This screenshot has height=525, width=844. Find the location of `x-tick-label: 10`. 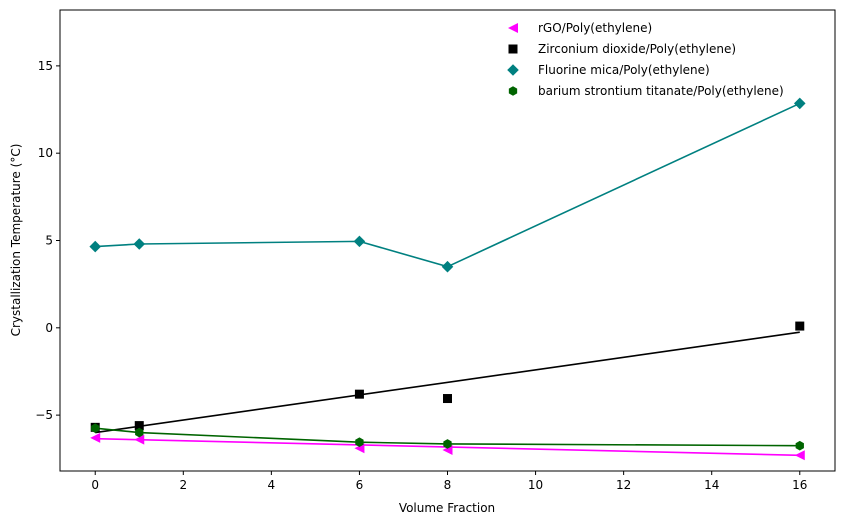

x-tick-label: 10 is located at coordinates (535, 485).